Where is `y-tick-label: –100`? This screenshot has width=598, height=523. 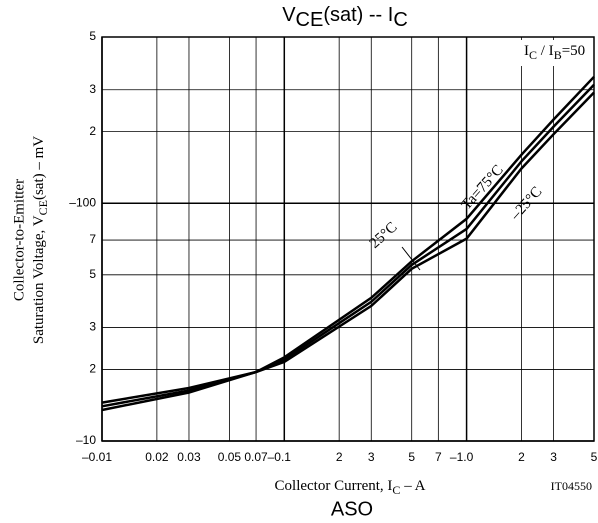
y-tick-label: –100 is located at coordinates (82, 202).